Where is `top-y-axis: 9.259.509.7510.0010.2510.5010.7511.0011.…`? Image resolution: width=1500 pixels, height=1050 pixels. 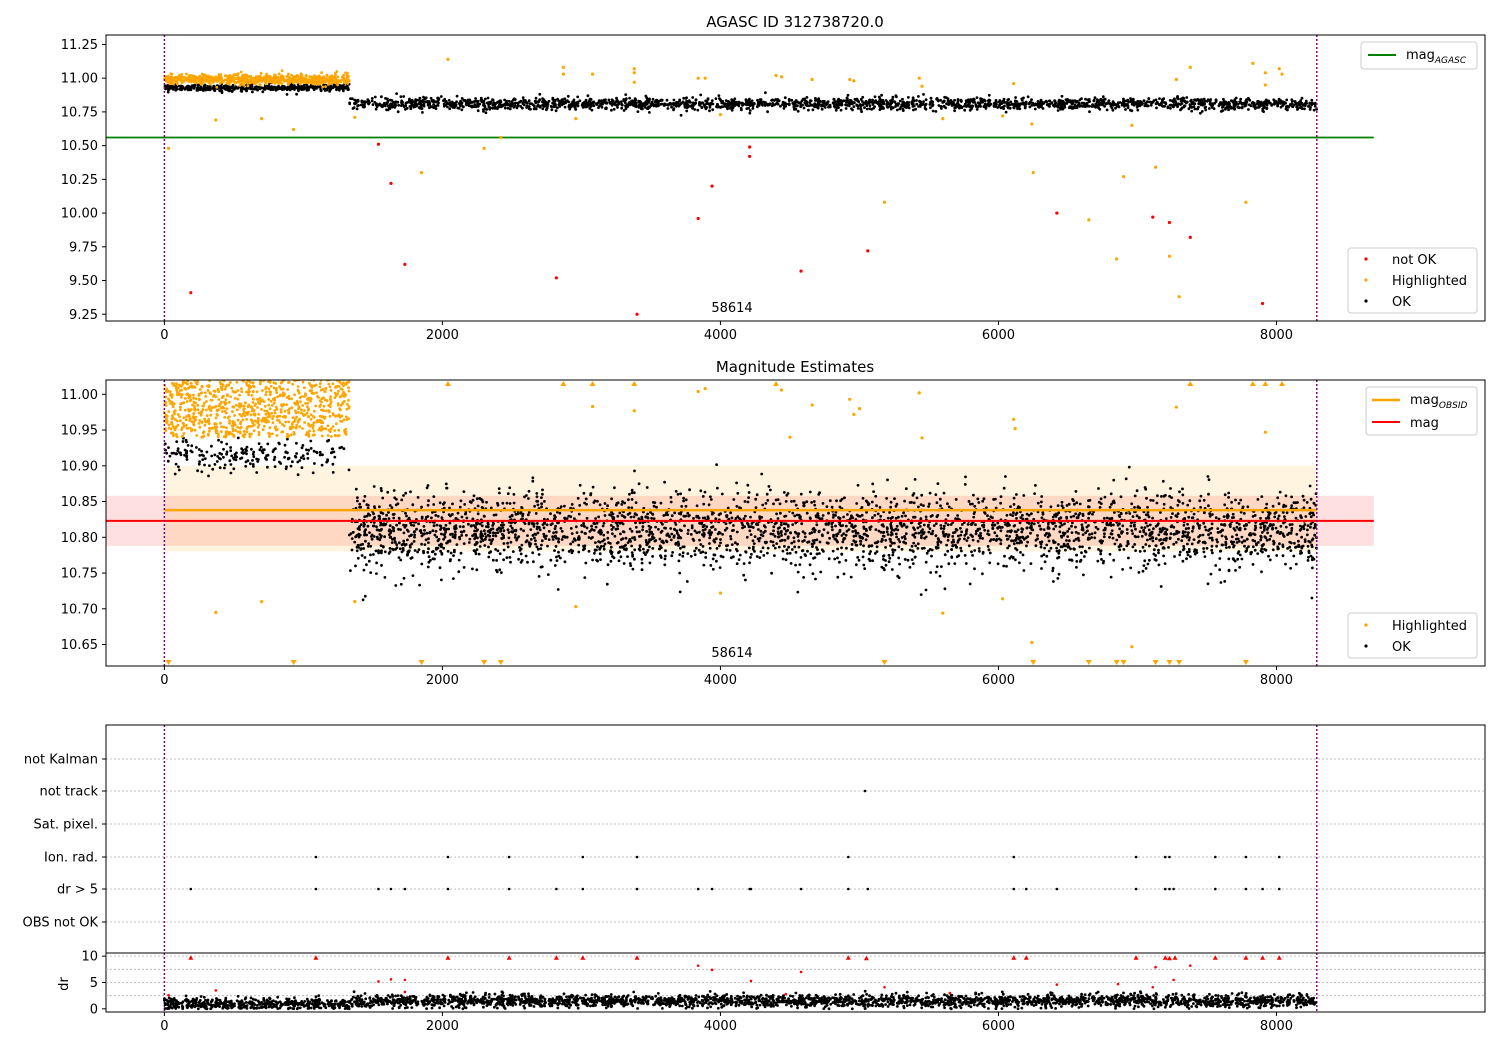 top-y-axis: 9.259.509.7510.0010.2510.5010.7511.0011.… is located at coordinates (83, 180).